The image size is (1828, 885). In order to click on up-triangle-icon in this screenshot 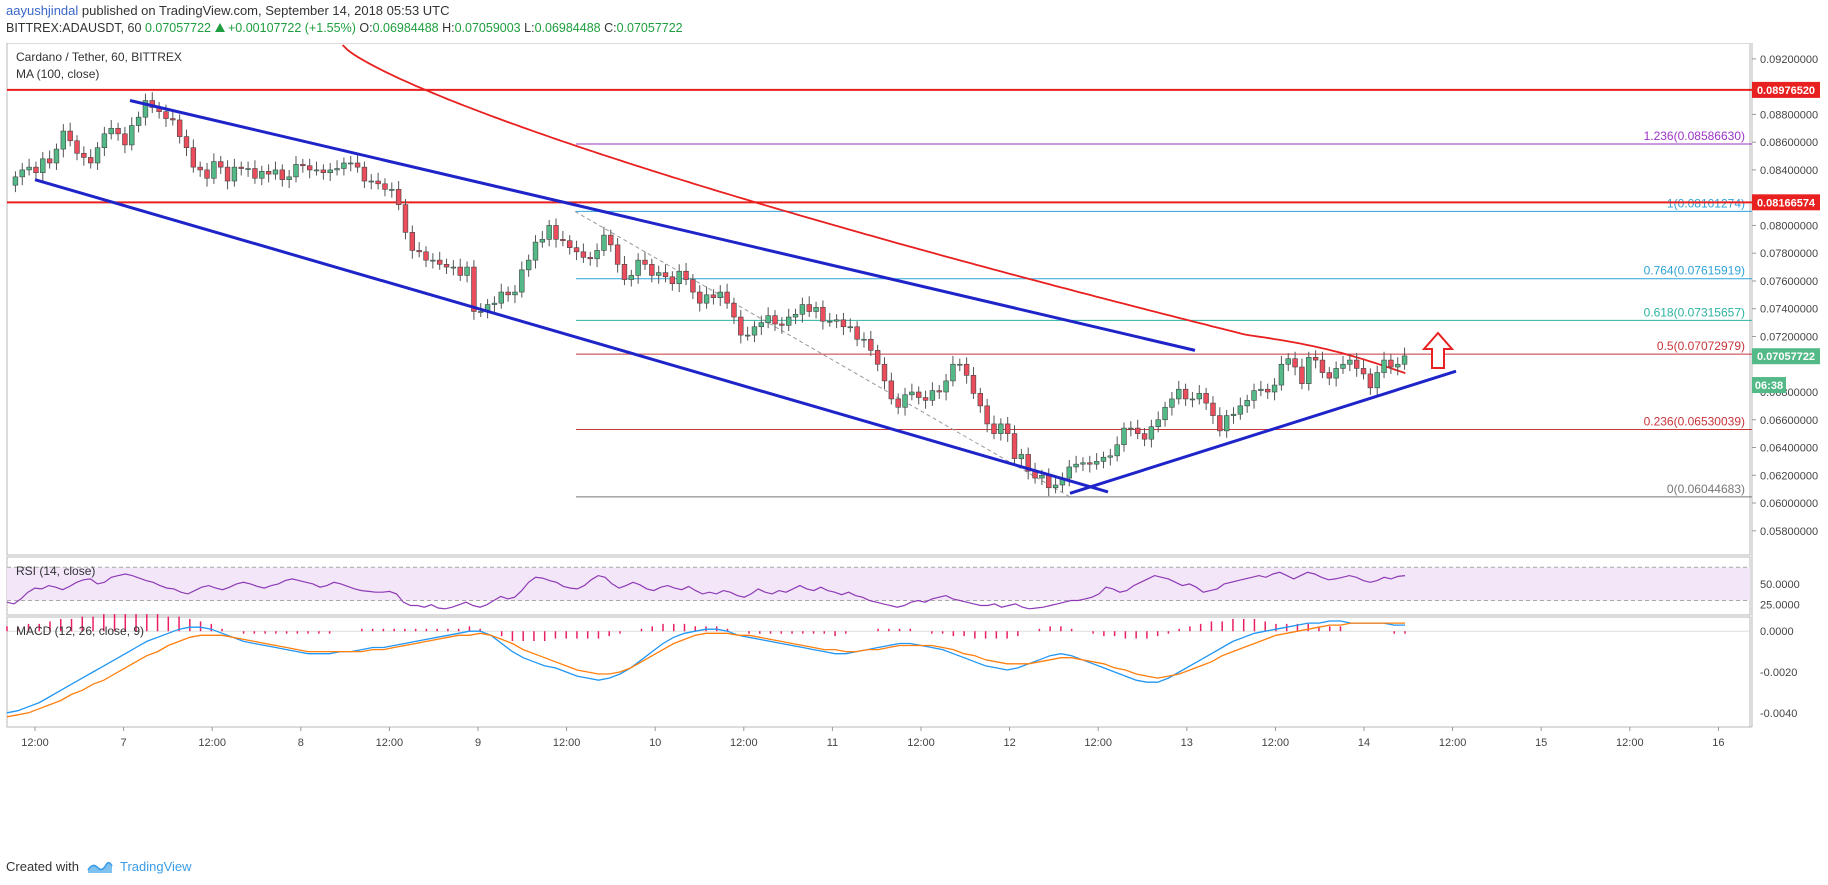, I will do `click(219, 27)`.